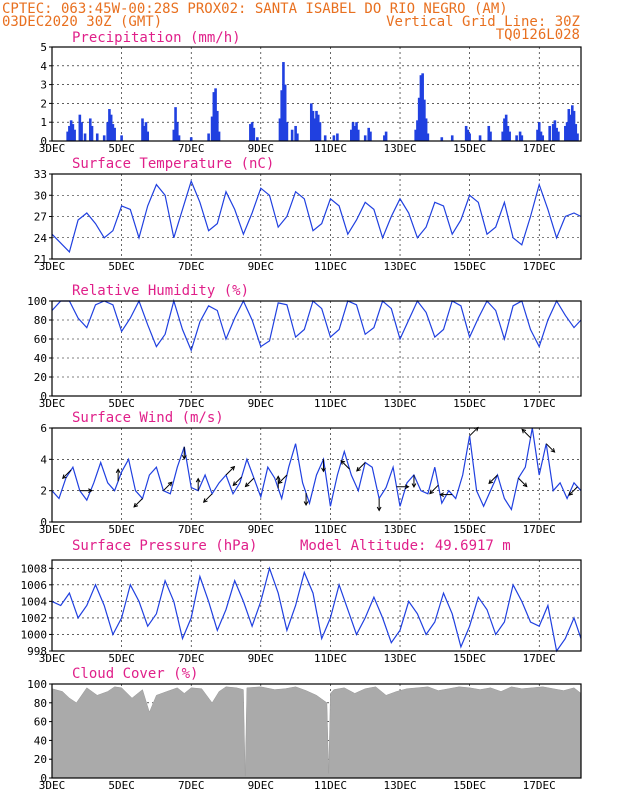 The image size is (618, 800). What do you see at coordinates (40, 339) in the screenshot?
I see `y-tick-label: 60` at bounding box center [40, 339].